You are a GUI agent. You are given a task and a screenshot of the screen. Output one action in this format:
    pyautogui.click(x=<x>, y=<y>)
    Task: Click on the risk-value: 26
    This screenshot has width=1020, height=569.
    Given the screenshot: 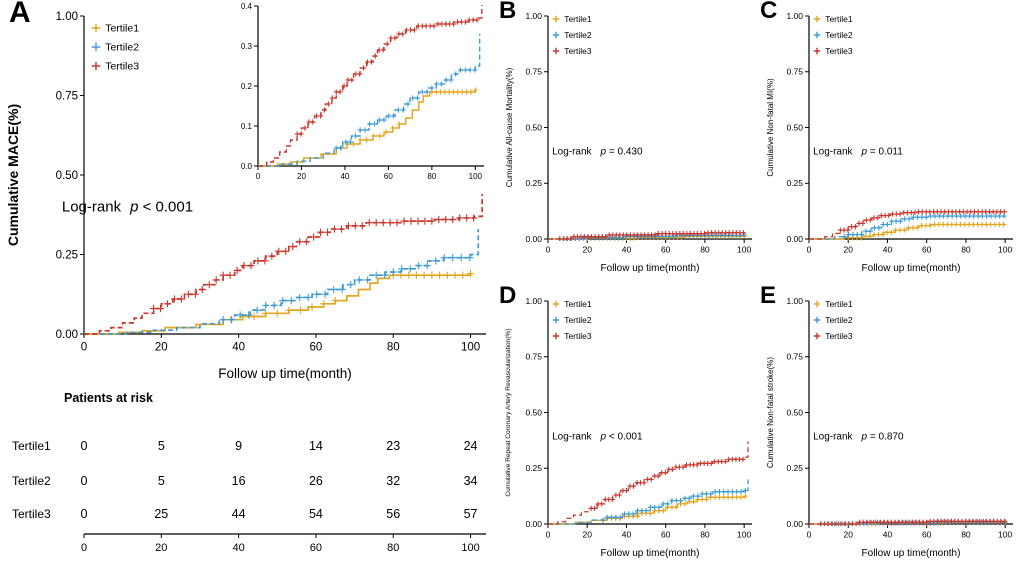 What is the action you would take?
    pyautogui.click(x=316, y=481)
    